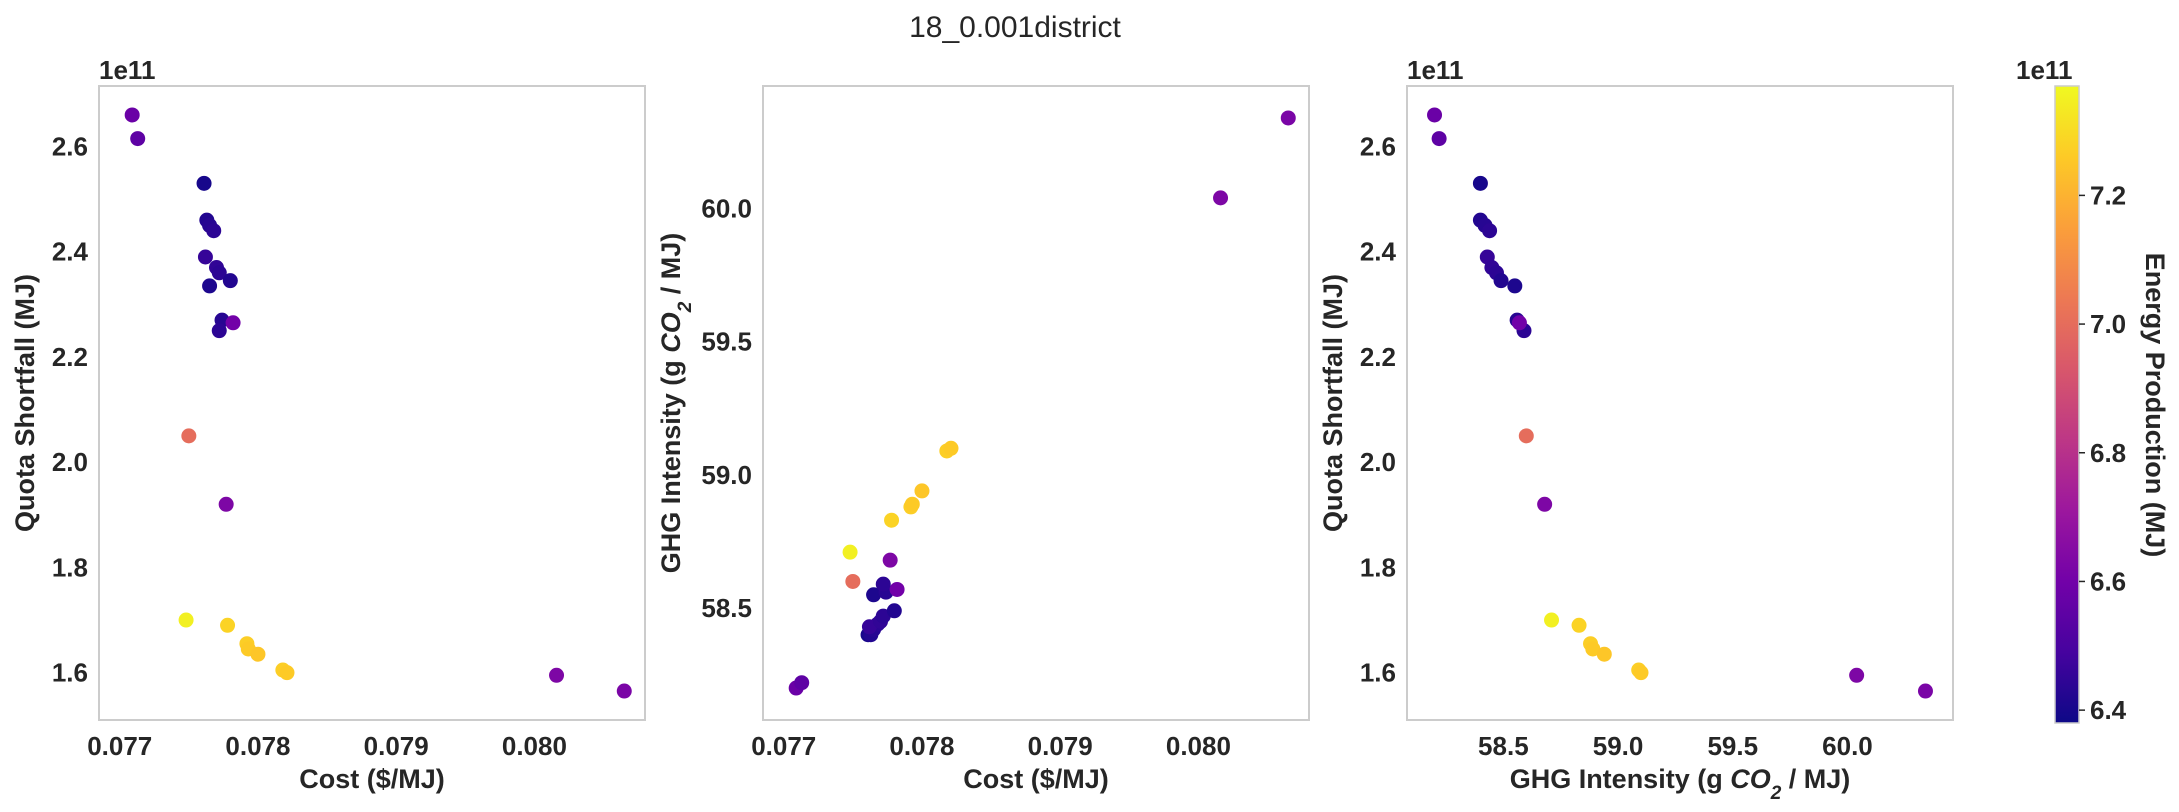 This screenshot has width=2179, height=812. I want to click on y-axis-label: GHG Intensity (g CO2 / MJ), so click(676, 403).